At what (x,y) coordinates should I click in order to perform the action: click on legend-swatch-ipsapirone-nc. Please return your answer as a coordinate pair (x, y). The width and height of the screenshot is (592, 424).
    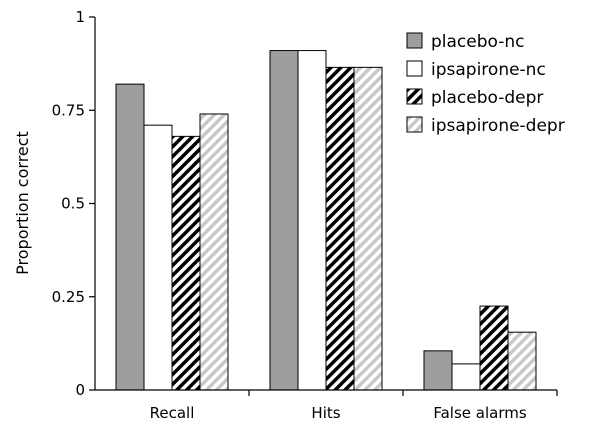
    Looking at the image, I should click on (414, 68).